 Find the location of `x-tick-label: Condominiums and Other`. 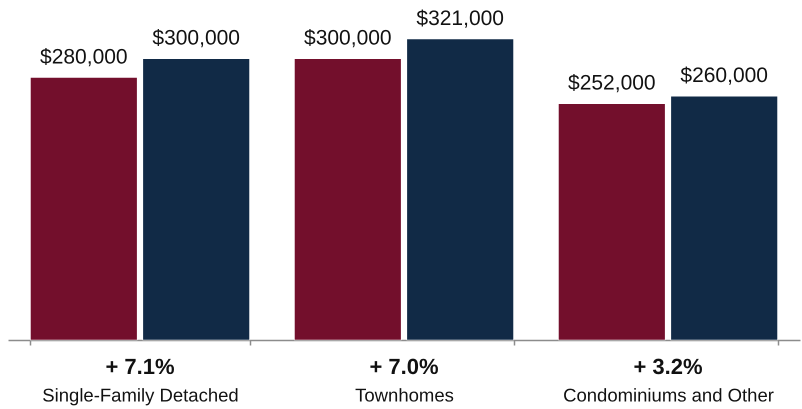

x-tick-label: Condominiums and Other is located at coordinates (668, 395).